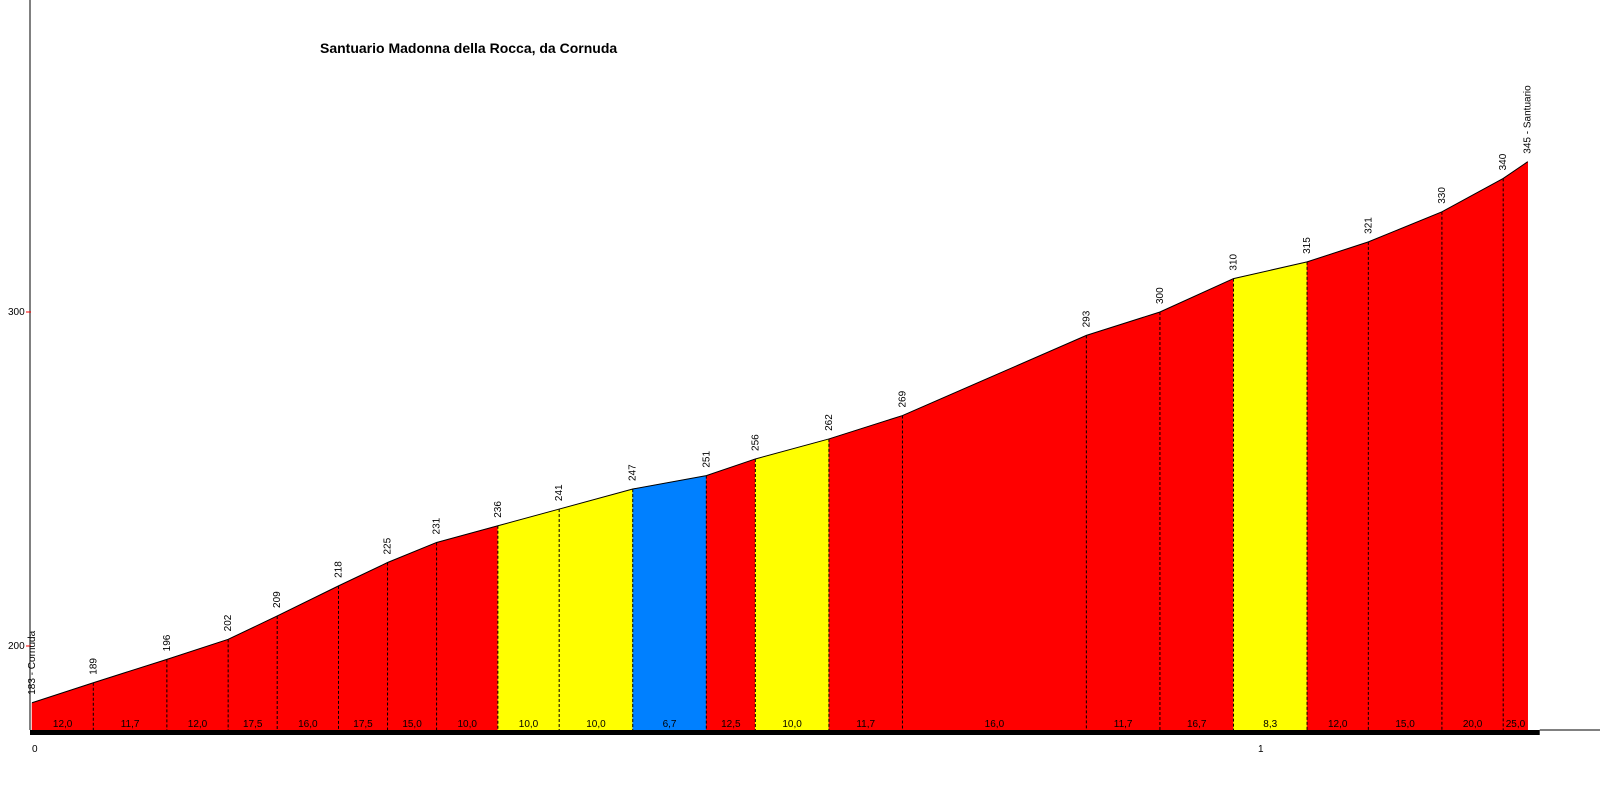 Image resolution: width=1600 pixels, height=800 pixels. What do you see at coordinates (1086, 318) in the screenshot?
I see `elevation-label: 293` at bounding box center [1086, 318].